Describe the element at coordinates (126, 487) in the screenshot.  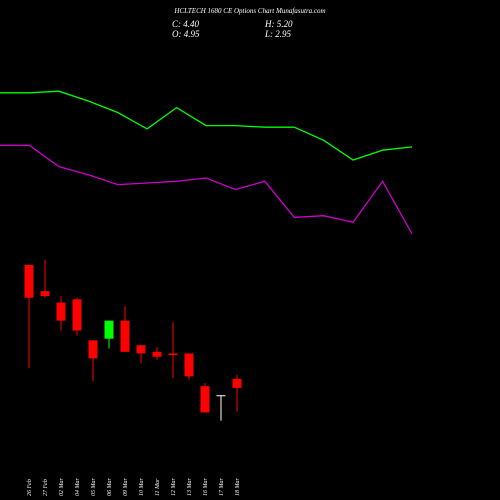
I see `x-tick-label: 09 Mar` at that location.